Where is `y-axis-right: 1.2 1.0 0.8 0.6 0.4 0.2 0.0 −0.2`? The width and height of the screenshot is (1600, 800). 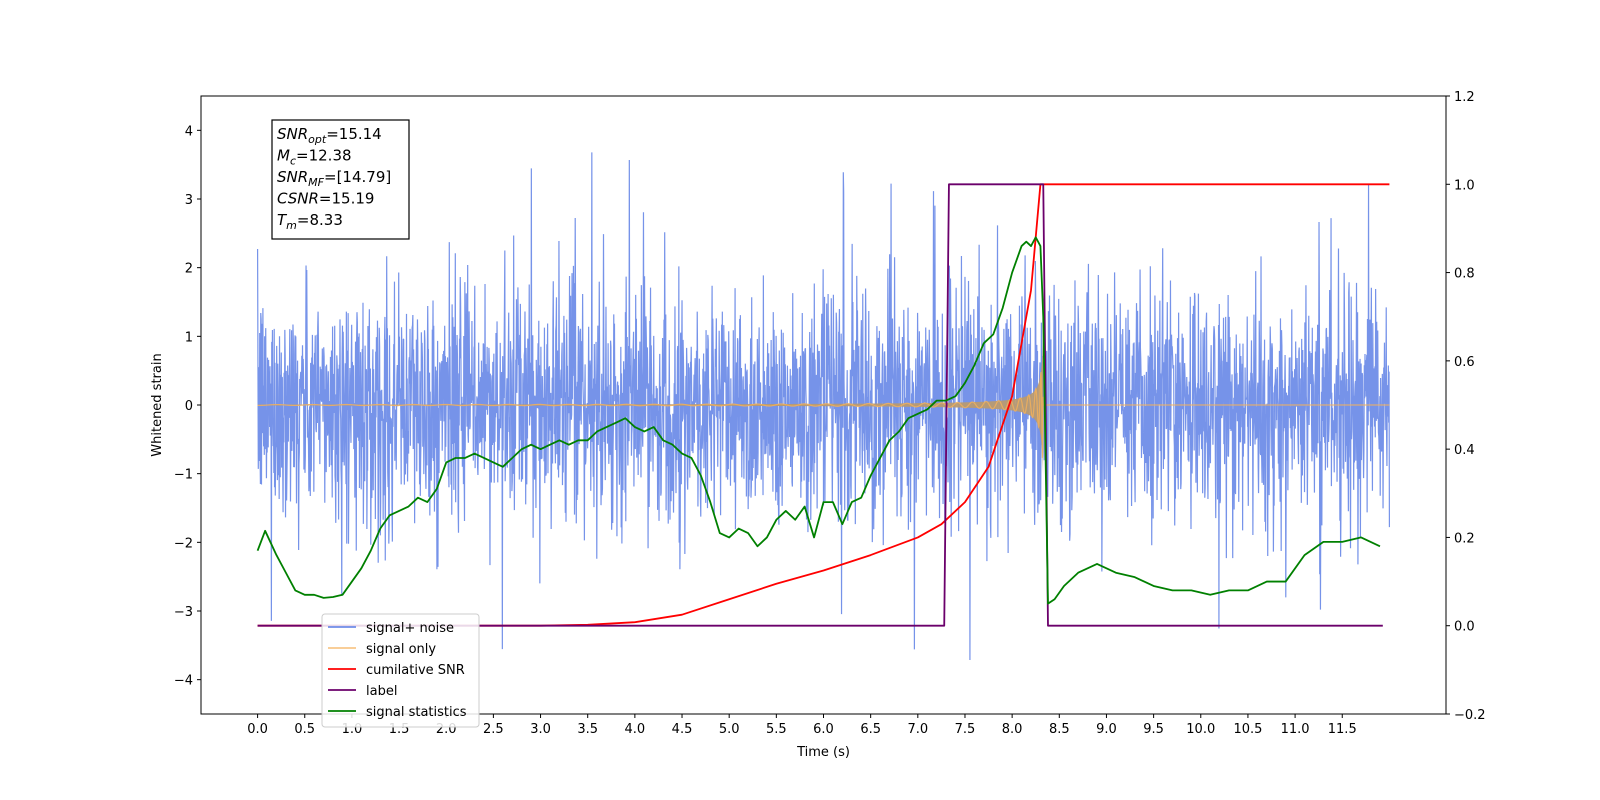
y-axis-right: 1.2 1.0 0.8 0.6 0.4 0.2 0.0 −0.2 is located at coordinates (1466, 406).